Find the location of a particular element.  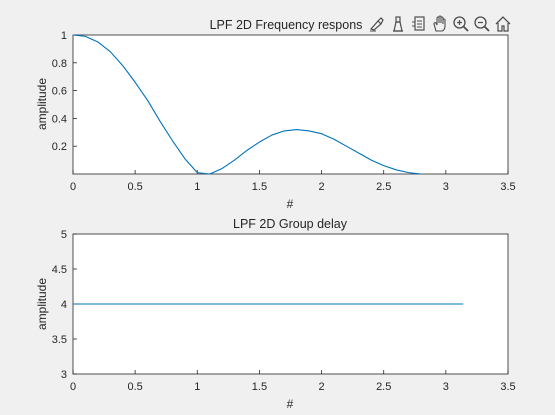

data-tips-button is located at coordinates (398, 24).